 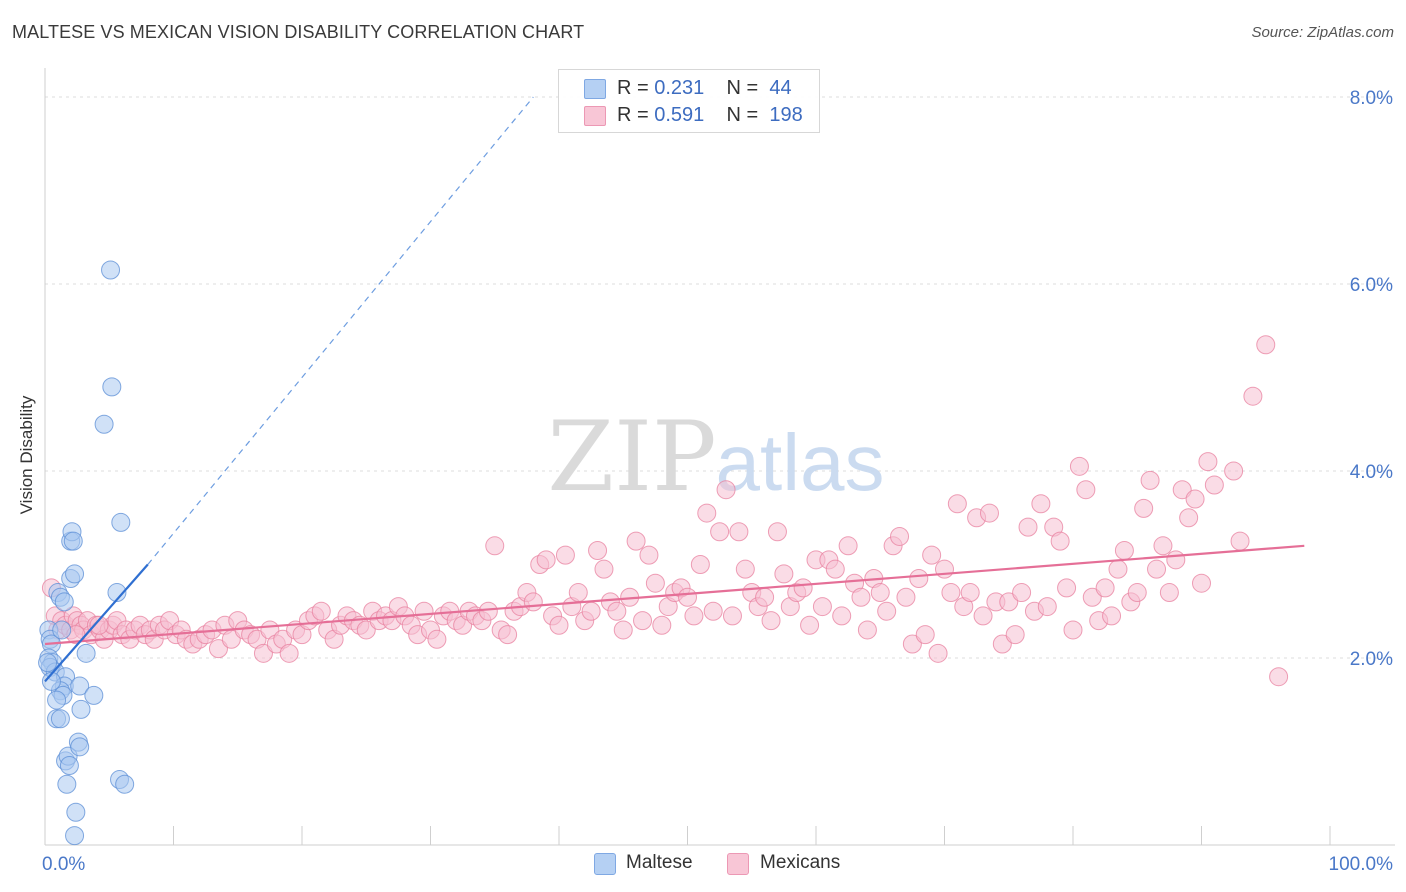 I want to click on legend-n-label: N =, so click(x=745, y=115).